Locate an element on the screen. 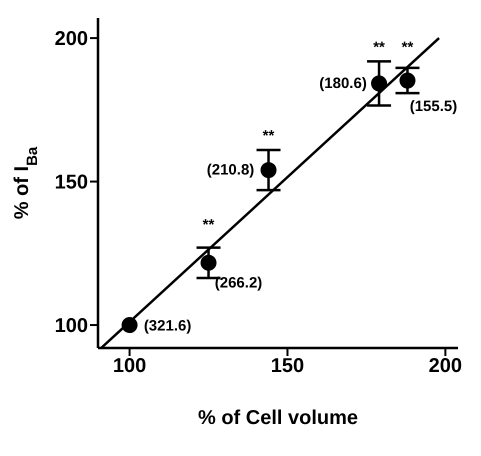 This screenshot has height=456, width=481. x-tick-label: 100 is located at coordinates (129, 366).